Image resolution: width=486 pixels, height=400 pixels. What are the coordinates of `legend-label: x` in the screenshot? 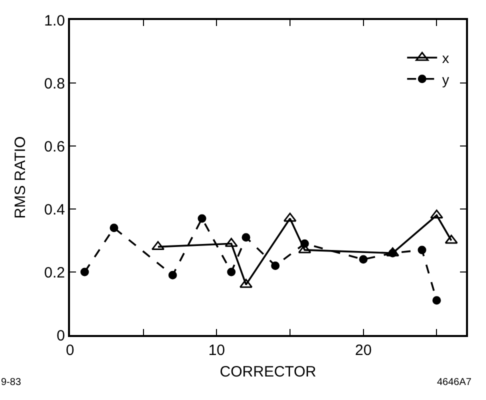 It's located at (446, 58).